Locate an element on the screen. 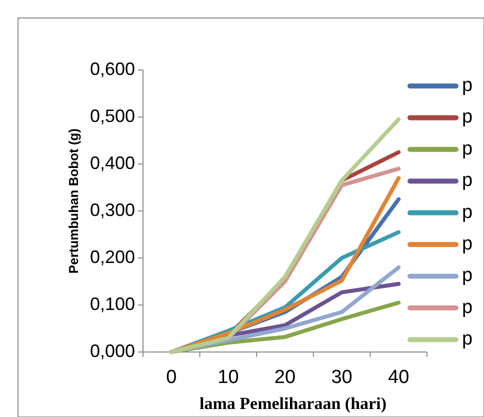 The width and height of the screenshot is (484, 417). y-tick-label: 0,400 is located at coordinates (112, 162).